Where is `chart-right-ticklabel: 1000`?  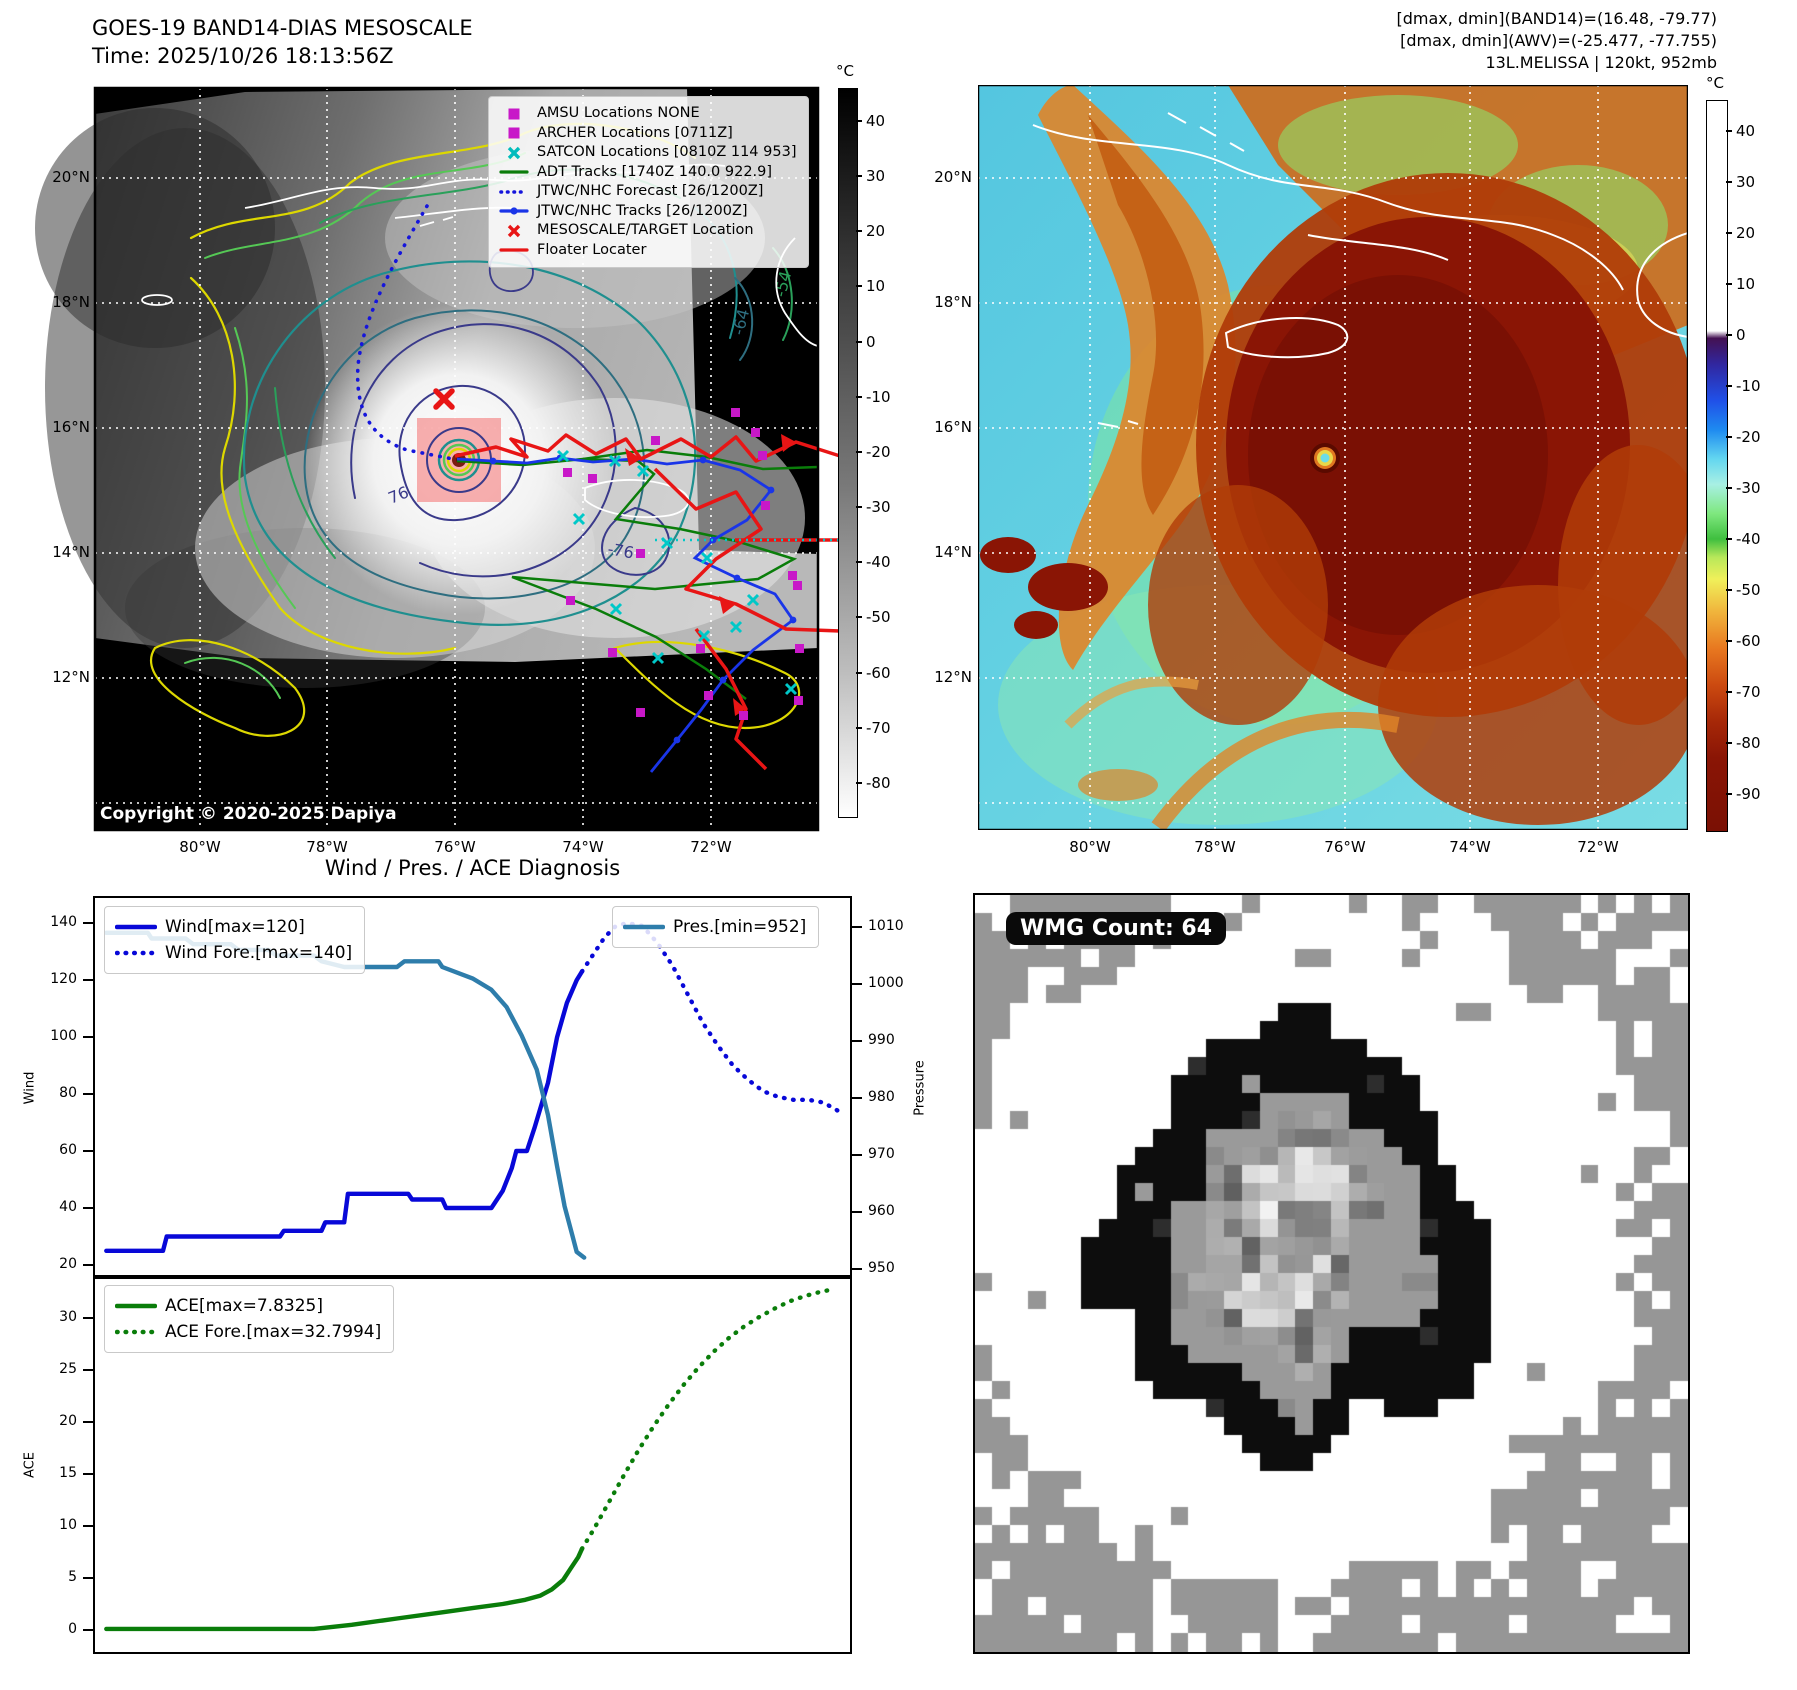 chart-right-ticklabel: 1000 is located at coordinates (886, 983).